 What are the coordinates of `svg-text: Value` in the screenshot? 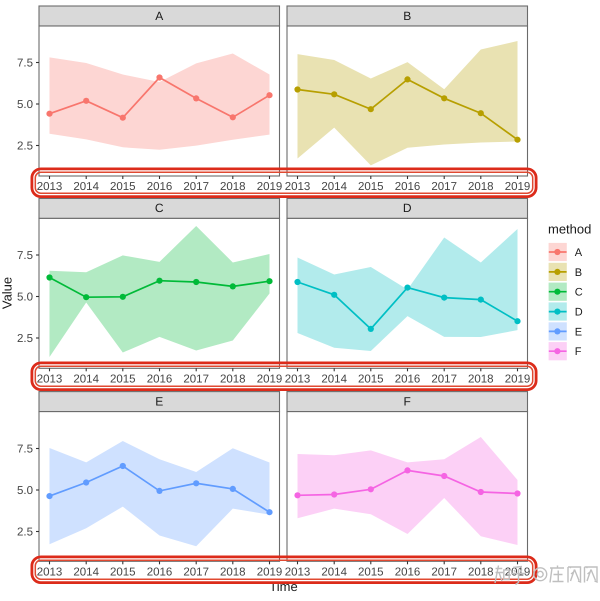 It's located at (7, 293).